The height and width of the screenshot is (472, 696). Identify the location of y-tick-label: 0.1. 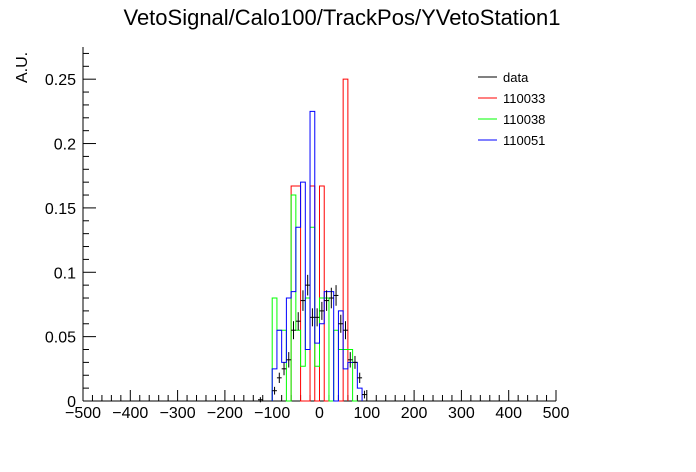
(65, 273).